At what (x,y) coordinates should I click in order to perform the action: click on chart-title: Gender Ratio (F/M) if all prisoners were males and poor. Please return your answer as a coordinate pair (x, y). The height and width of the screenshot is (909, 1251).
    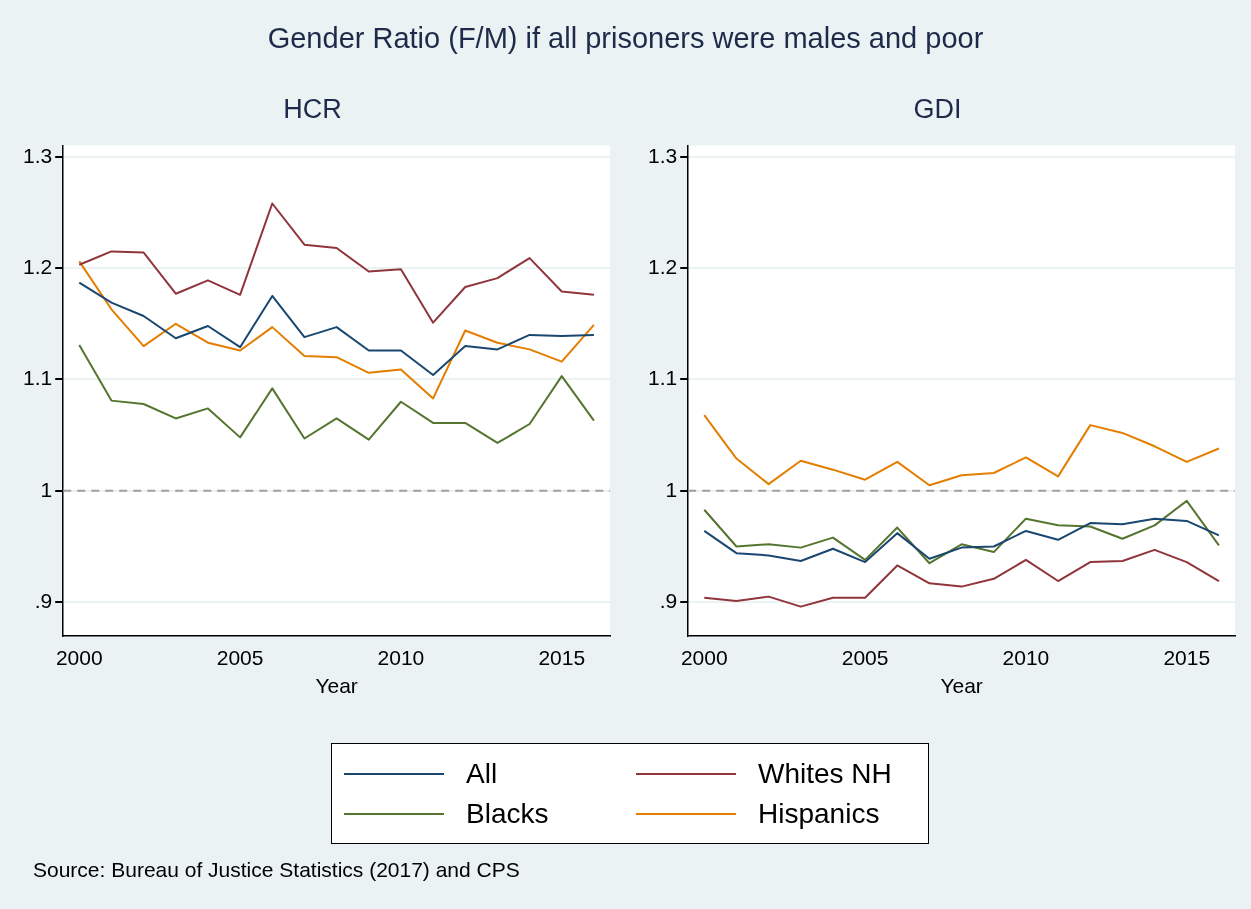
    Looking at the image, I should click on (625, 38).